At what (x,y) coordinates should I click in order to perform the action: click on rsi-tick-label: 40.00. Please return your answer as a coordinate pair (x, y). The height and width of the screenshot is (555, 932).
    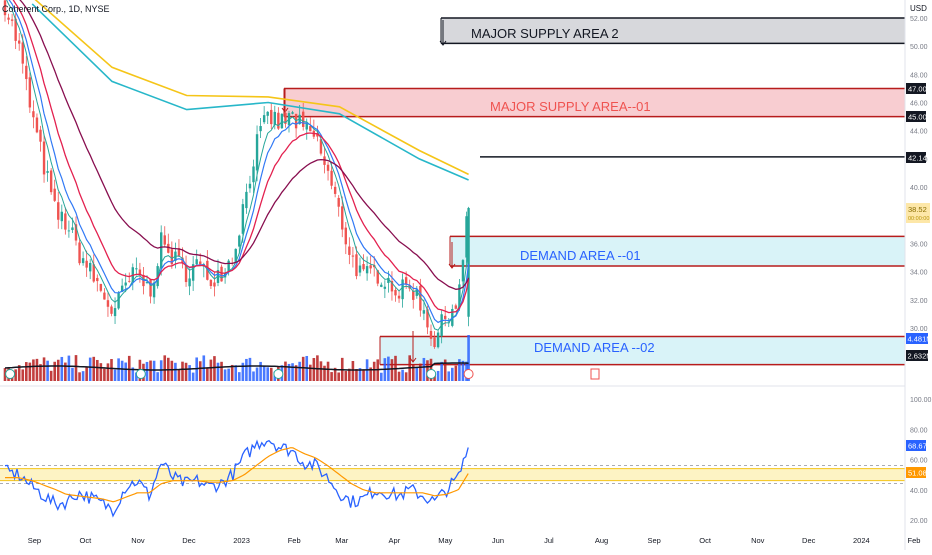
    Looking at the image, I should click on (919, 491).